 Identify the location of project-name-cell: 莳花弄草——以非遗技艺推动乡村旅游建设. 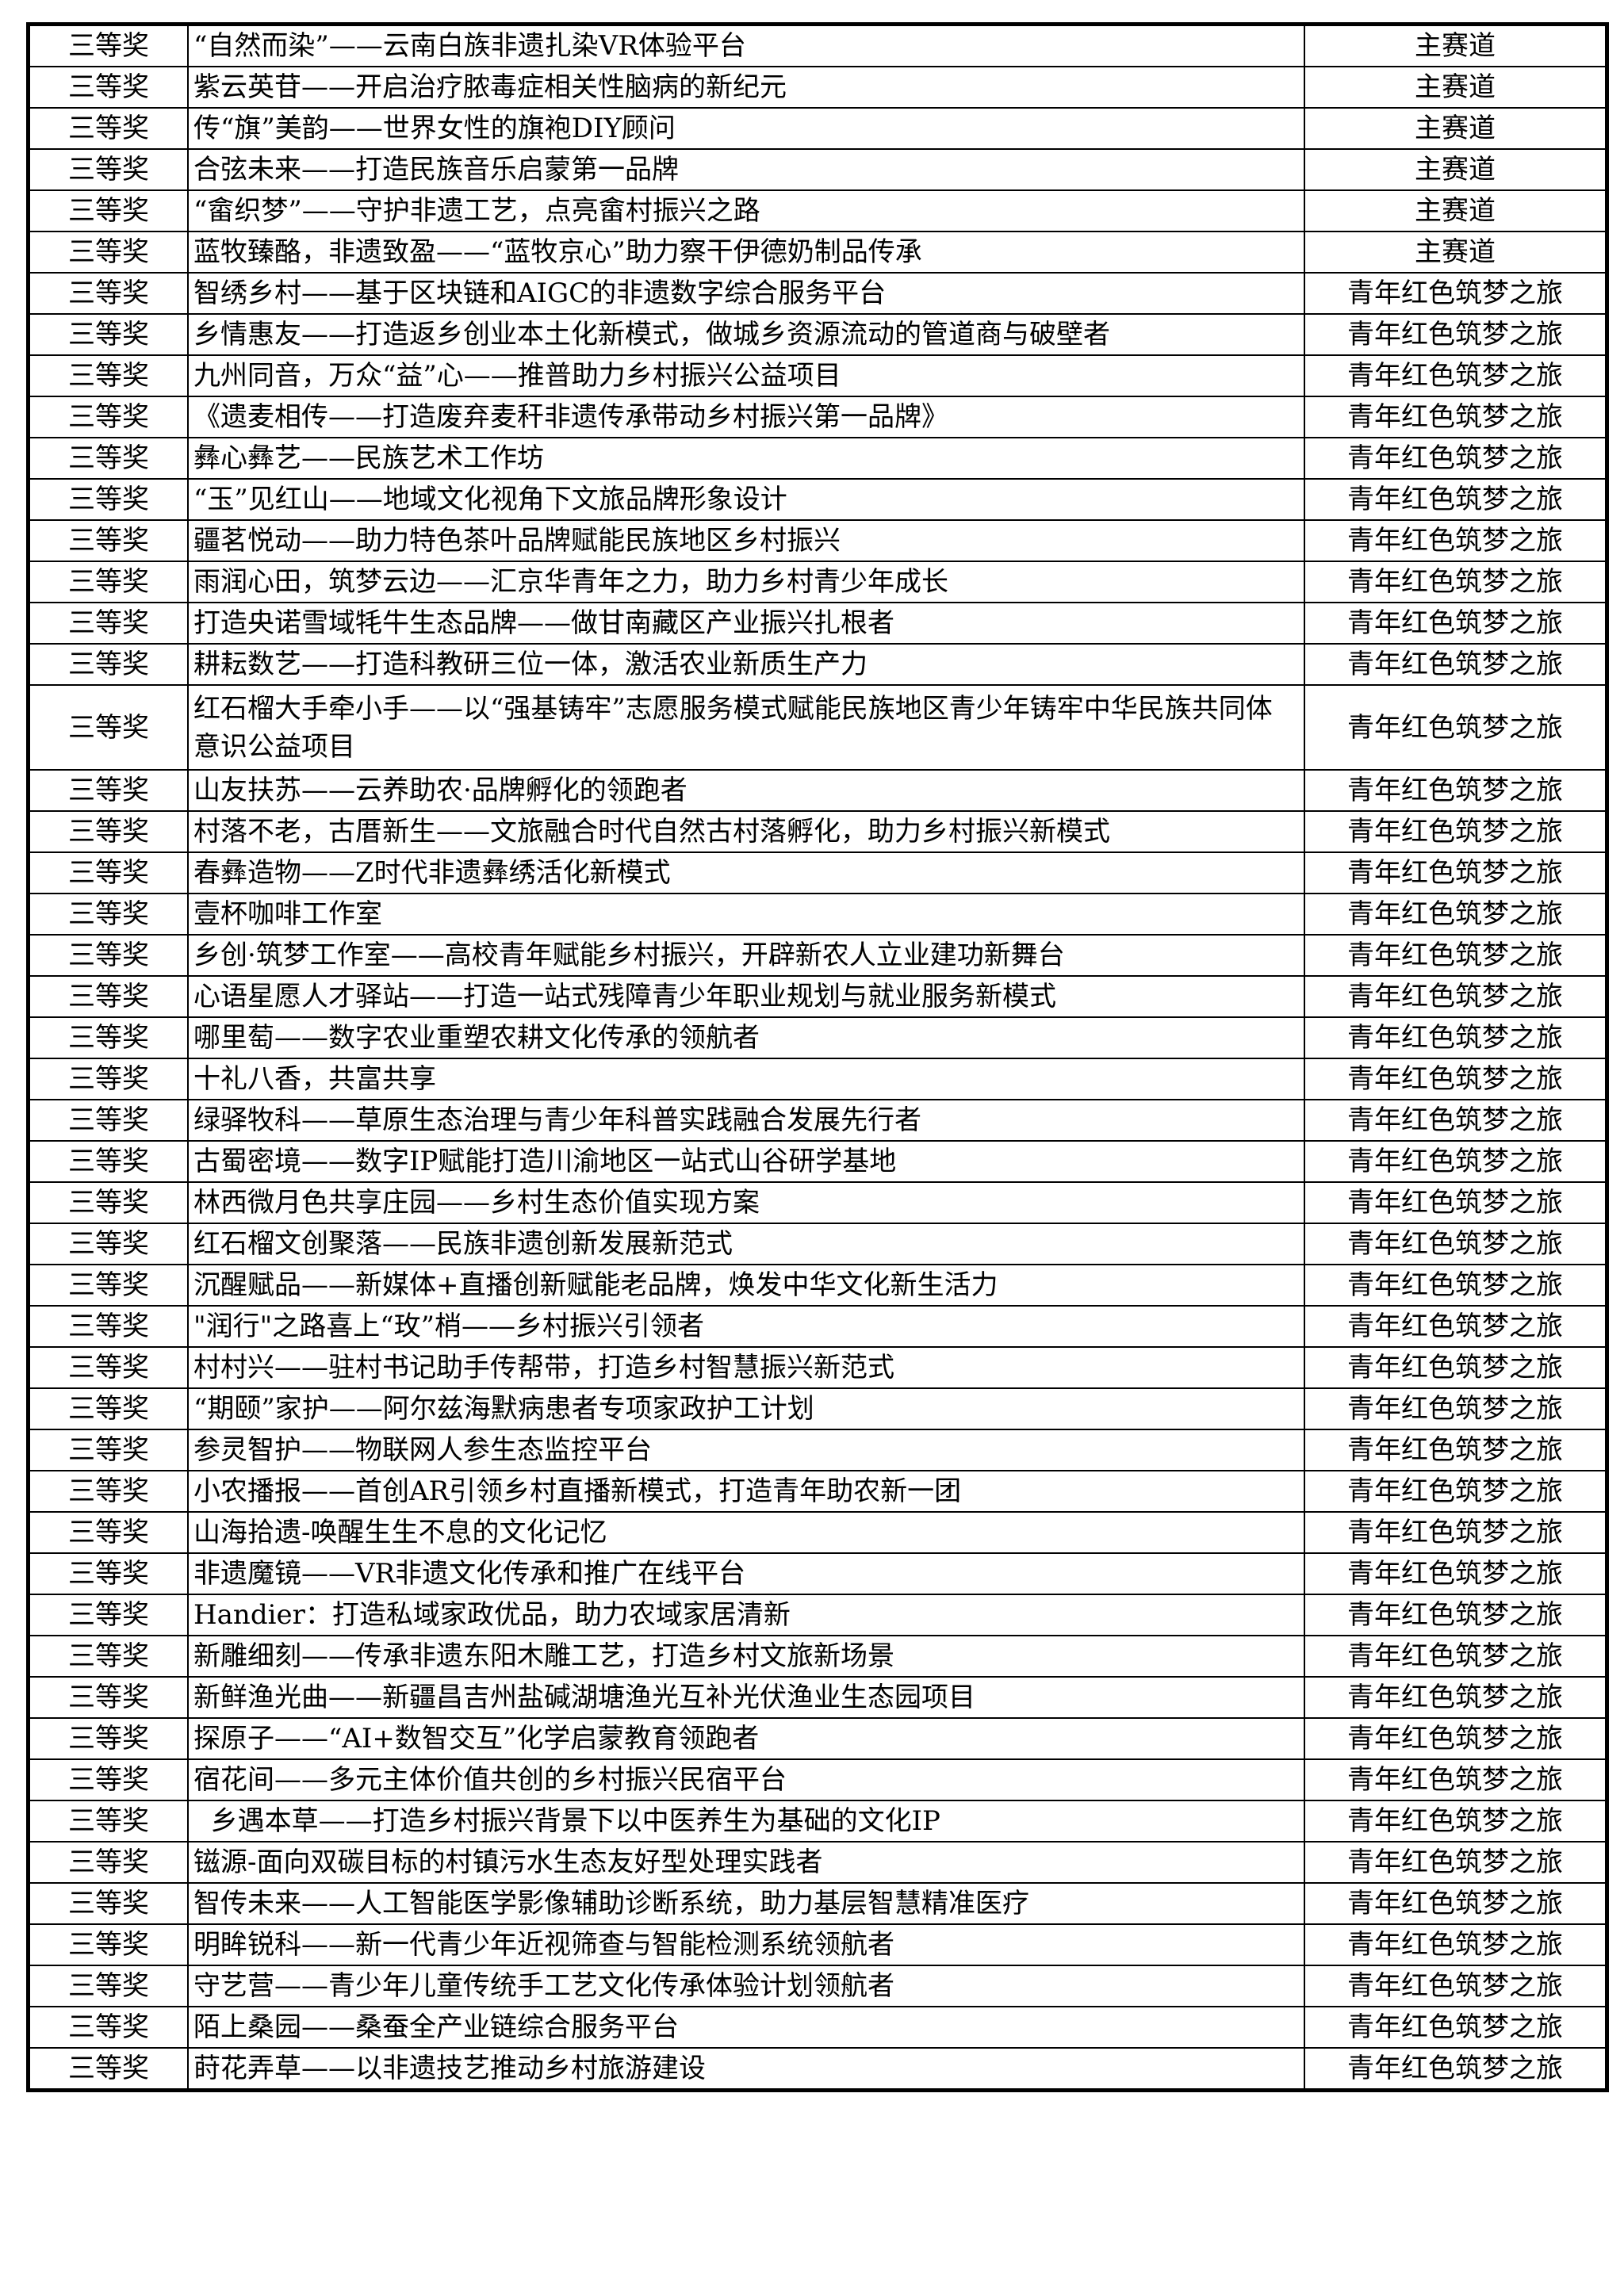
(746, 2069).